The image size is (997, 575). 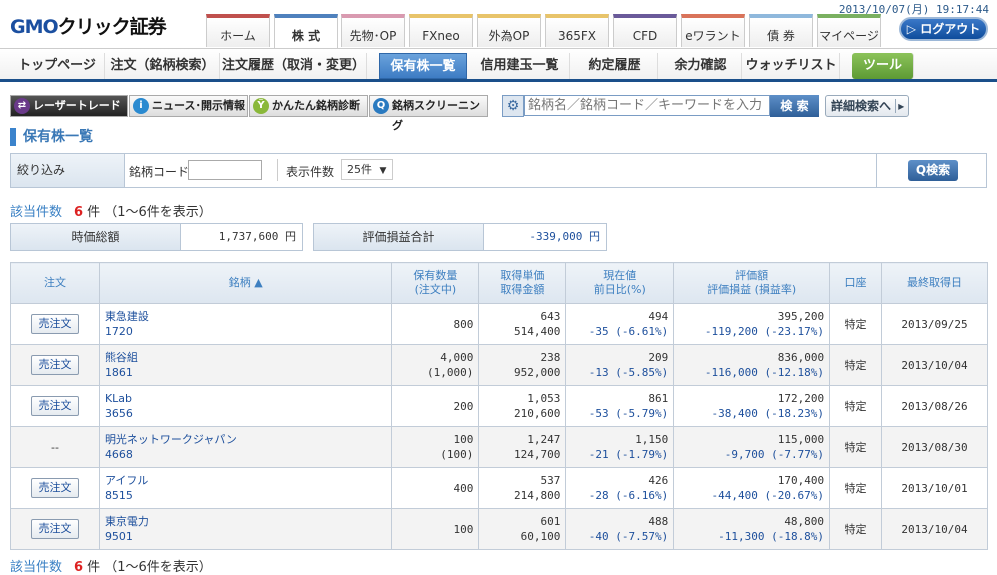 I want to click on gear-icon: ⚙, so click(x=513, y=106).